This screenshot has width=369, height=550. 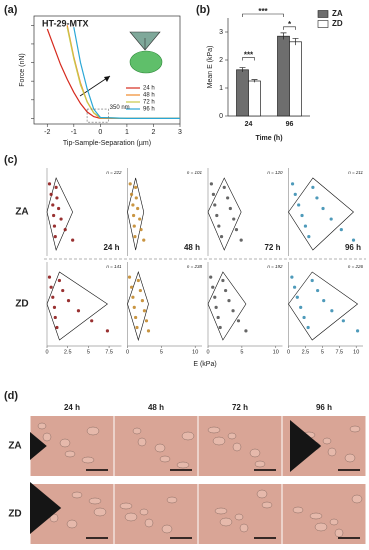 I want to click on x-tick-label: -1, so click(x=74, y=132).